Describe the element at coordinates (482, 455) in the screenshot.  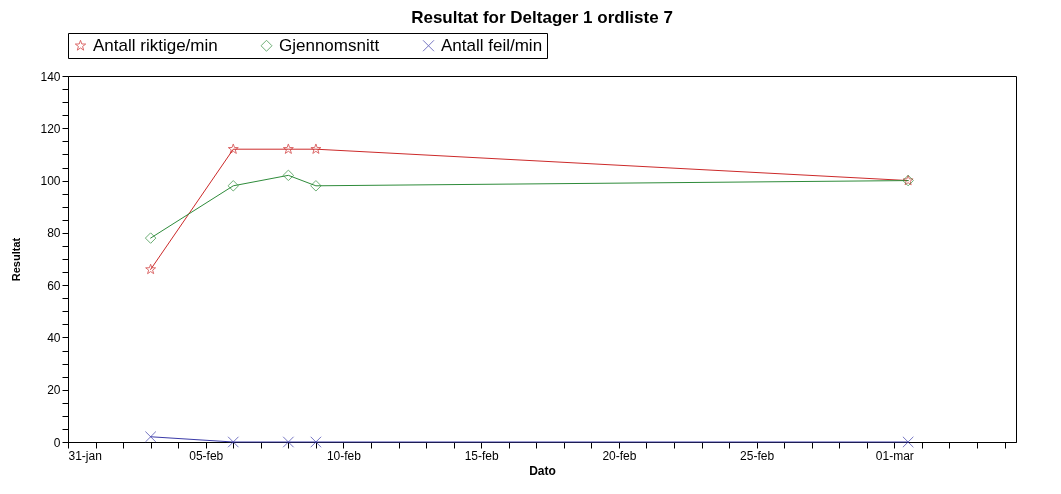
I see `x-tick-label: 15-feb` at that location.